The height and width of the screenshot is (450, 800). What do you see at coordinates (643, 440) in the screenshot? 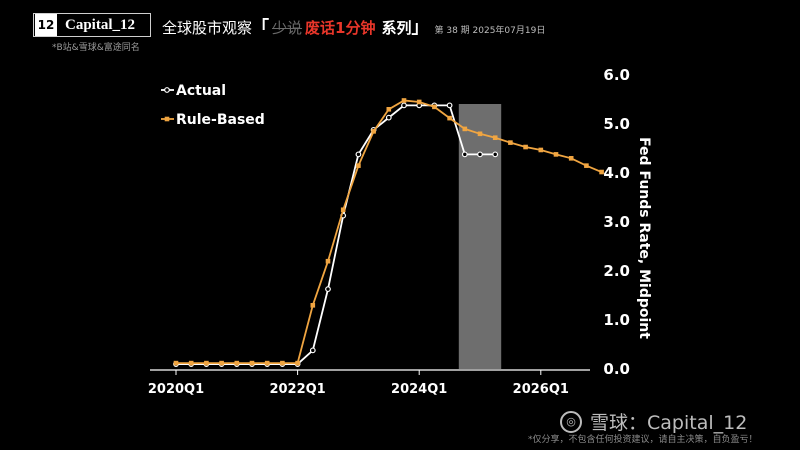
I see `disclaimer: *仅分享，不包含任何投资建议，请自主决策，自负盈亏！` at bounding box center [643, 440].